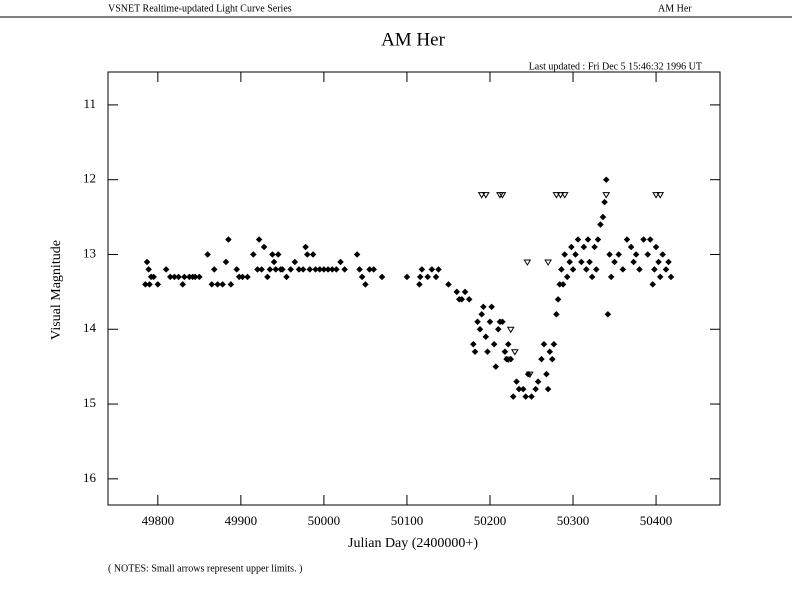 The image size is (792, 612). What do you see at coordinates (89, 402) in the screenshot?
I see `y-tick-label: 15` at bounding box center [89, 402].